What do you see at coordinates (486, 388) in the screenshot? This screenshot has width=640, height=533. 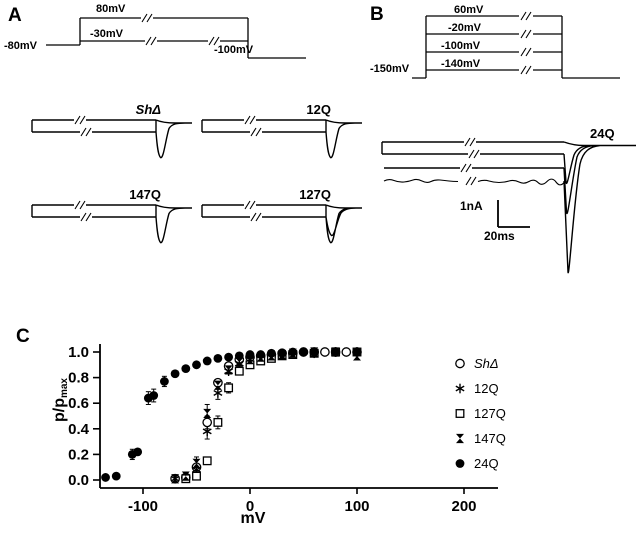 I see `legend-label-2: 12Q` at bounding box center [486, 388].